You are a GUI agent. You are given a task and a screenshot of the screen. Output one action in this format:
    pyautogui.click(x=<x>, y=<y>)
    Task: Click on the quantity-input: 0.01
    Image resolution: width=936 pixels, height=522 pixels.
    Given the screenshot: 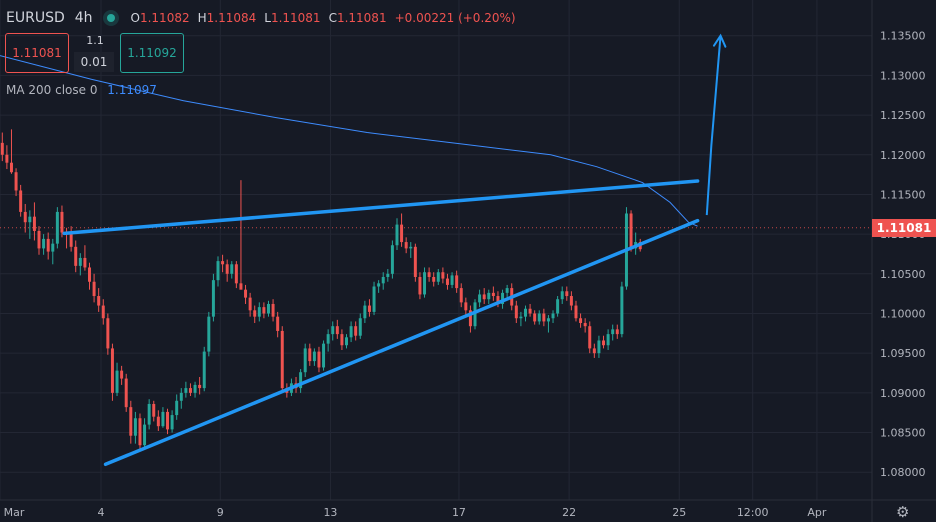 What is the action you would take?
    pyautogui.click(x=94, y=62)
    